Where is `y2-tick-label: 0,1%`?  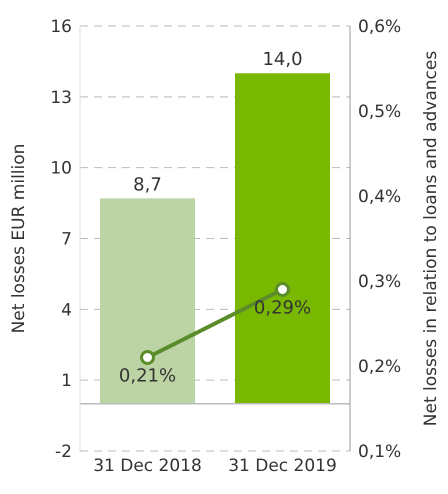 y2-tick-label: 0,1% is located at coordinates (380, 452).